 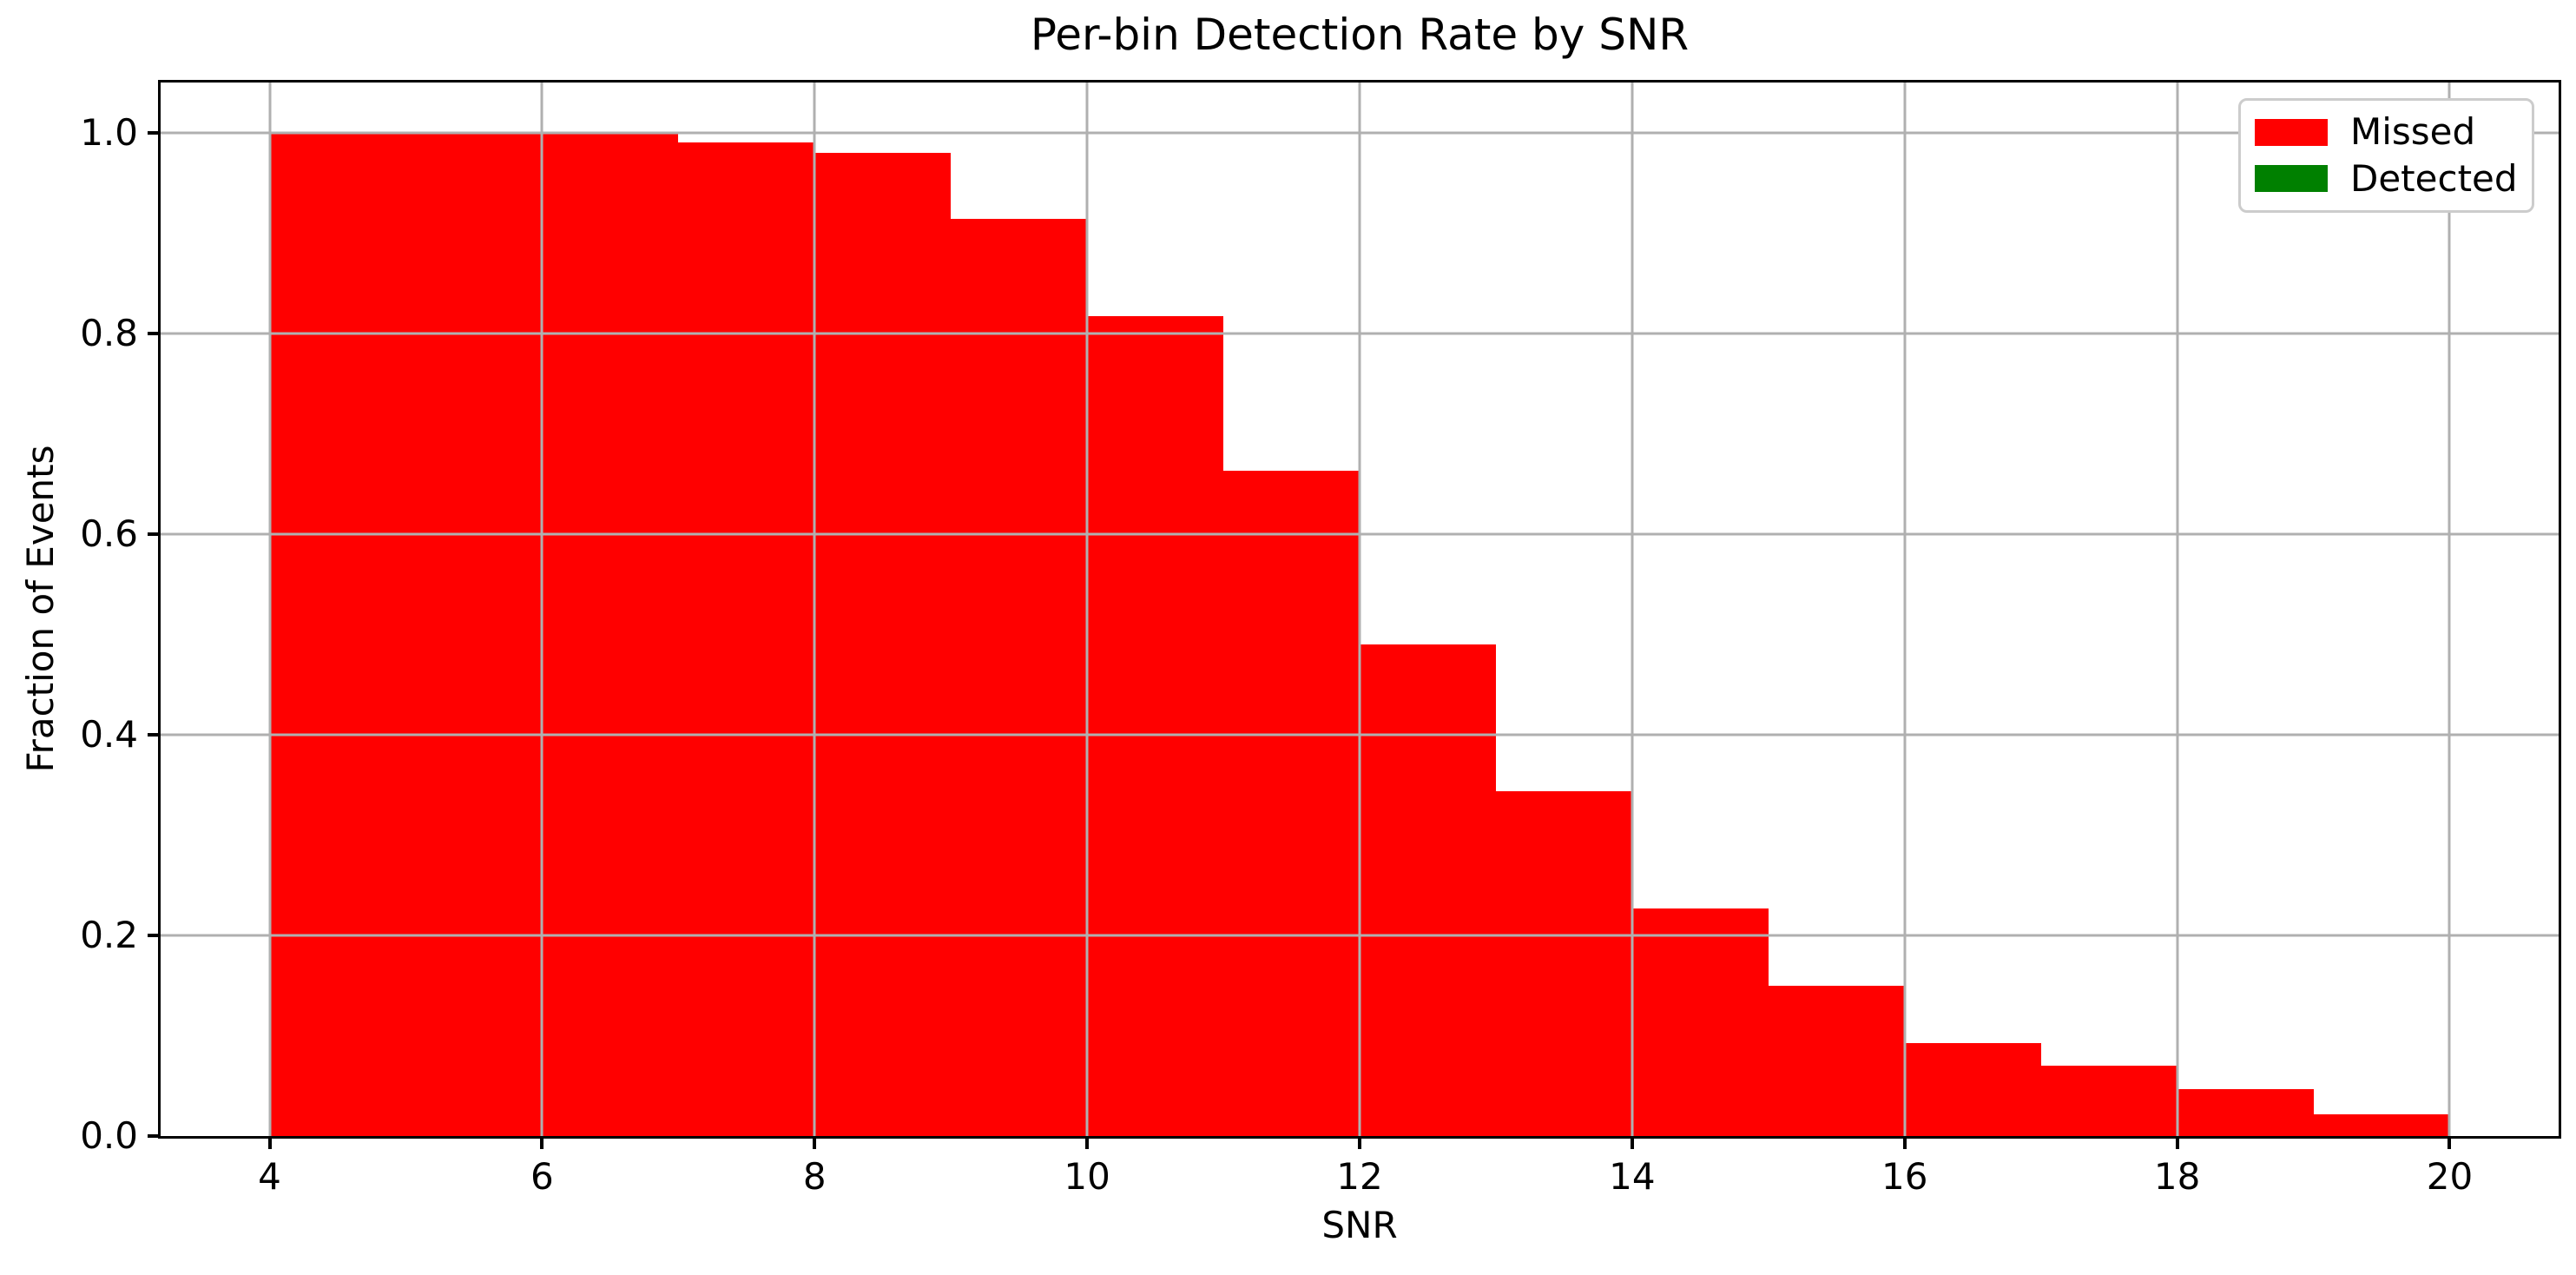 I want to click on chart-title: Per-bin Detection Rate by SNR, so click(x=1360, y=35).